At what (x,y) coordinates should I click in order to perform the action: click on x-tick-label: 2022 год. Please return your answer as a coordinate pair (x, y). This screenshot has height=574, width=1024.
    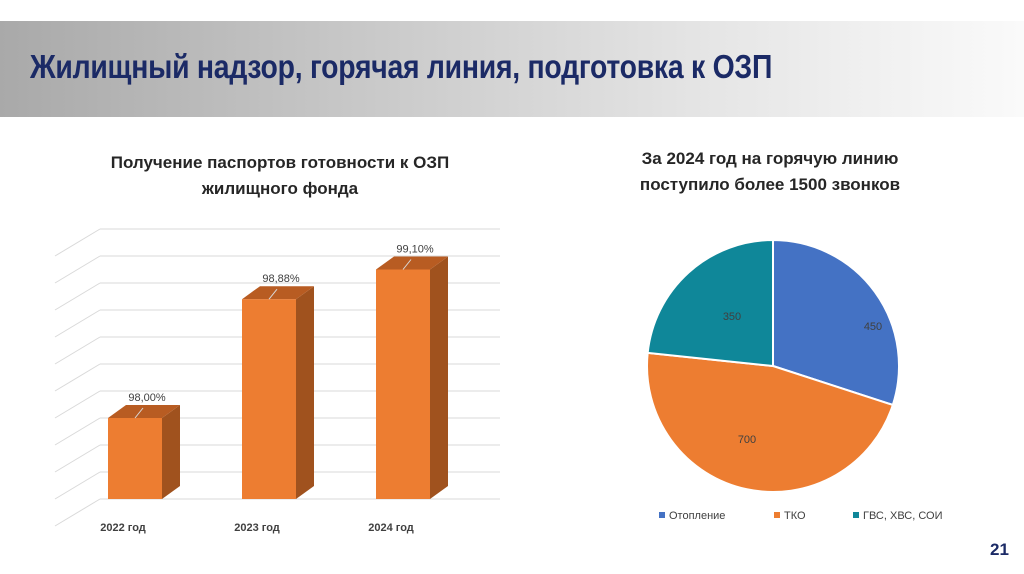
    Looking at the image, I should click on (123, 528).